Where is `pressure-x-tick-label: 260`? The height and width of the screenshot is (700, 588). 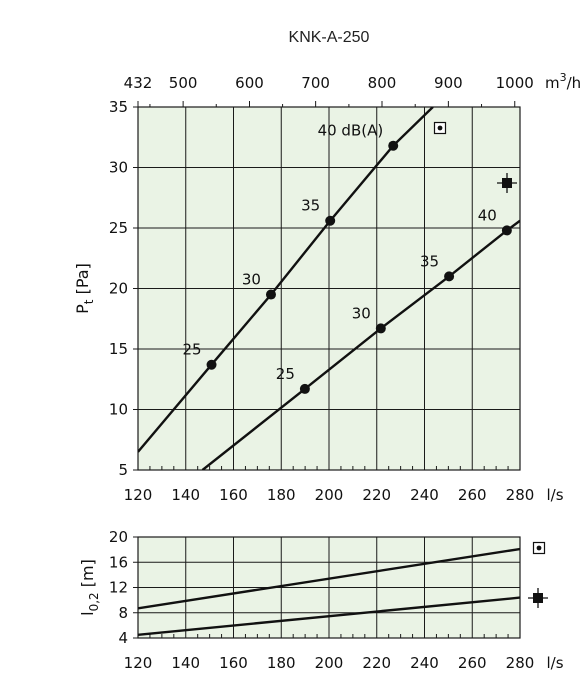 pressure-x-tick-label: 260 is located at coordinates (472, 495).